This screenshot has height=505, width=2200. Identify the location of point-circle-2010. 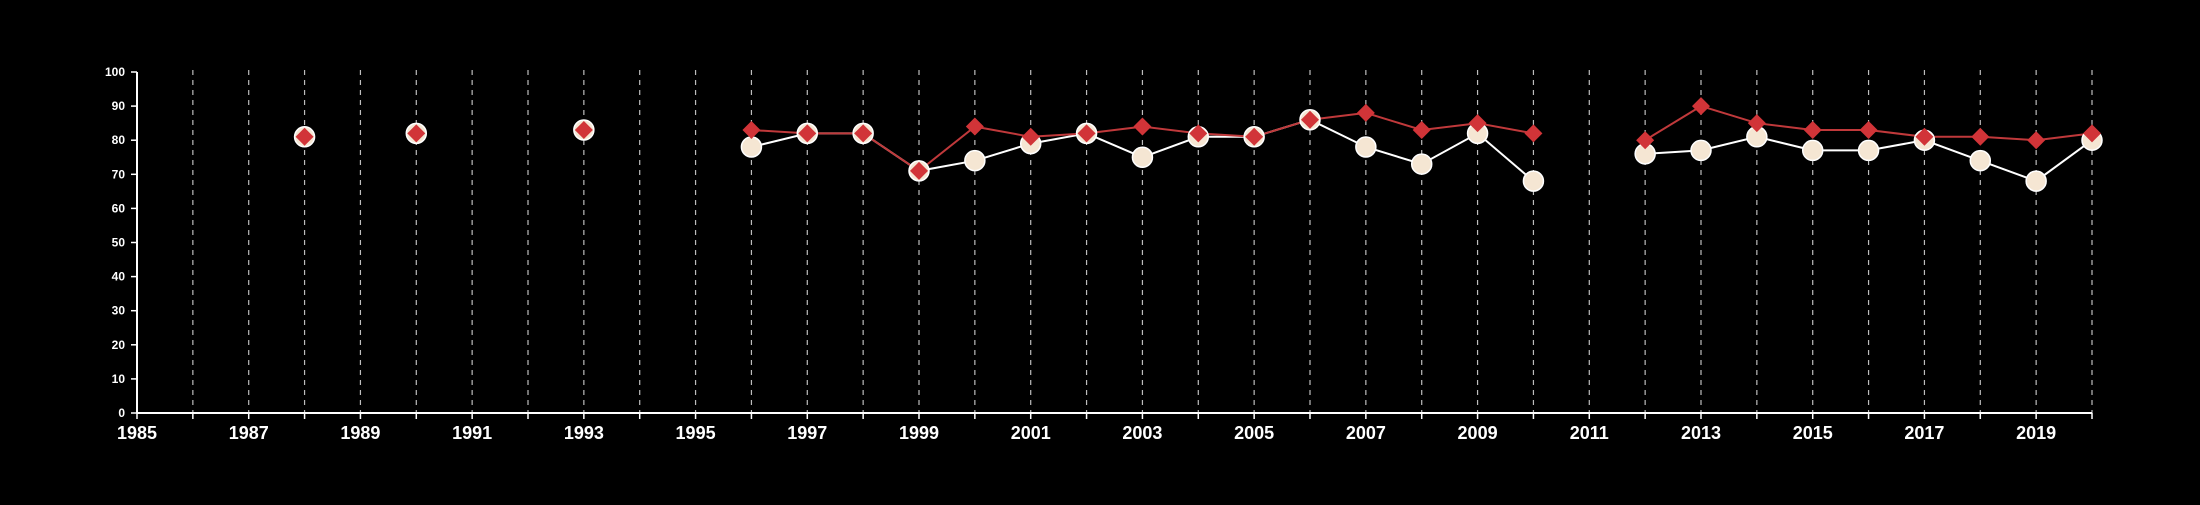
(1533, 181).